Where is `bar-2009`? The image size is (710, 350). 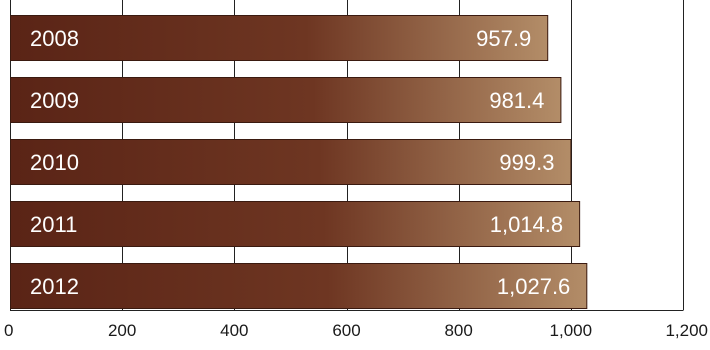 bar-2009 is located at coordinates (286, 100).